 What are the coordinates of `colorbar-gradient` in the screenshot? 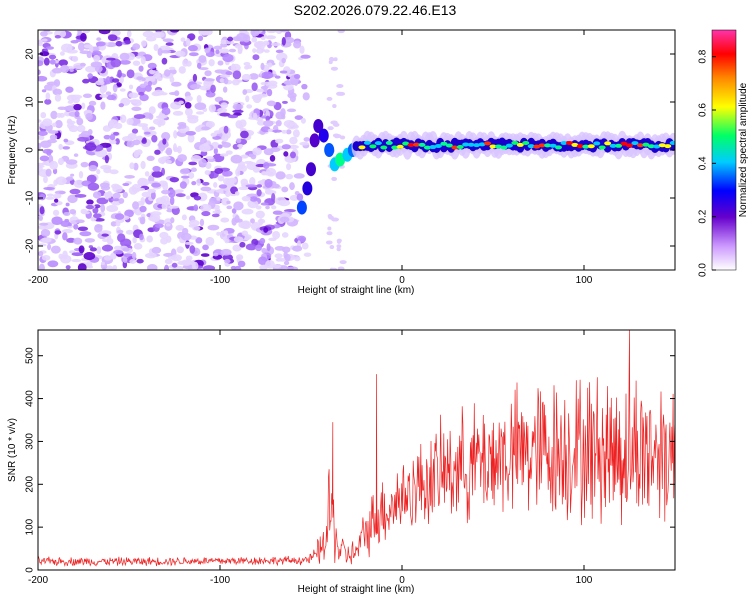 It's located at (724, 150).